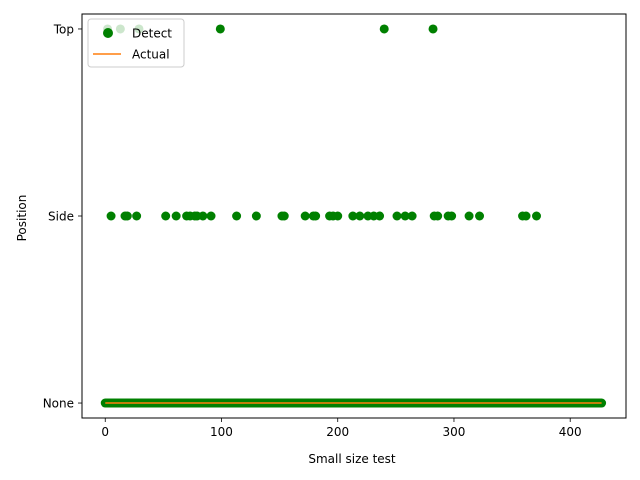  What do you see at coordinates (152, 34) in the screenshot?
I see `legend-detect-label: Detect` at bounding box center [152, 34].